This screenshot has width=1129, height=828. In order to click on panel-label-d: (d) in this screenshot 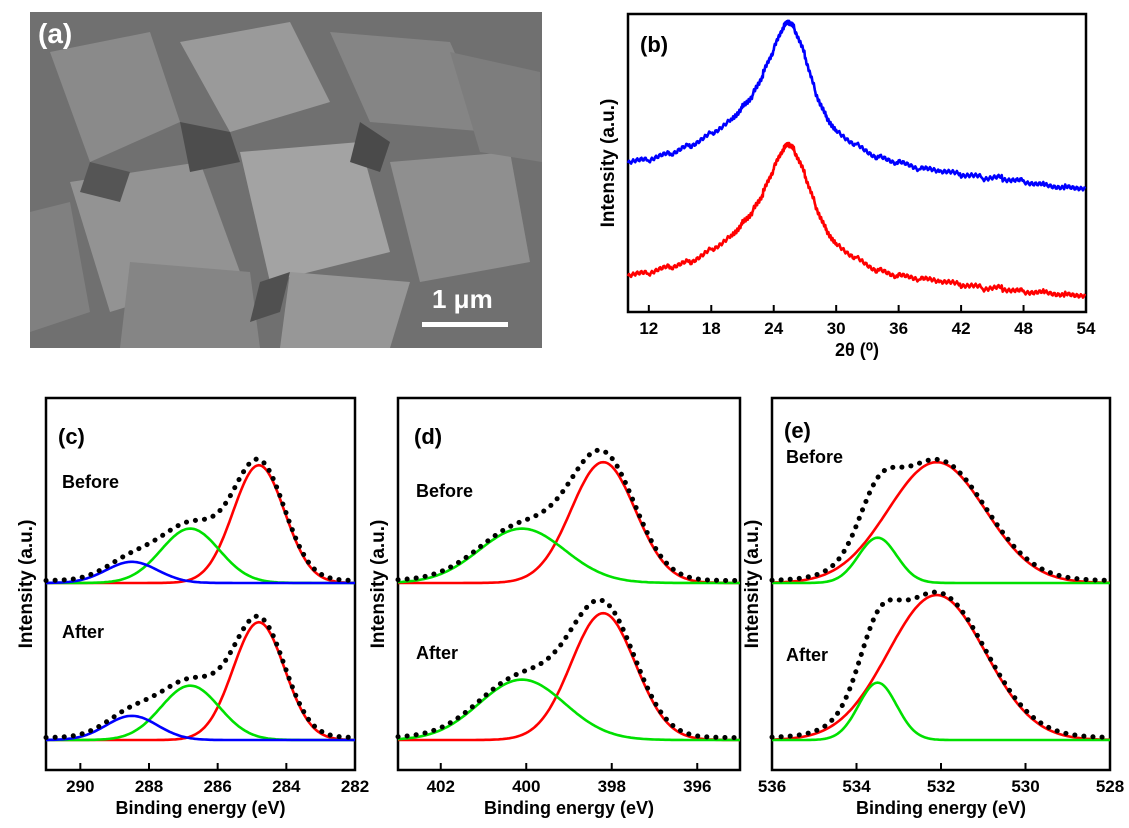, I will do `click(428, 436)`.